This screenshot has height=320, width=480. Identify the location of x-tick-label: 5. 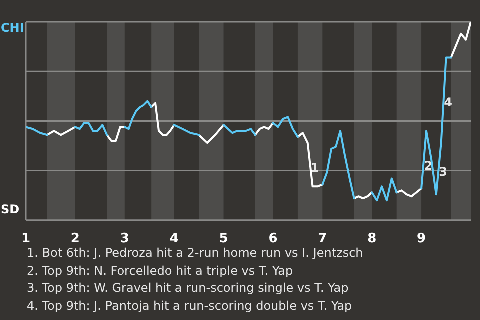
(223, 239).